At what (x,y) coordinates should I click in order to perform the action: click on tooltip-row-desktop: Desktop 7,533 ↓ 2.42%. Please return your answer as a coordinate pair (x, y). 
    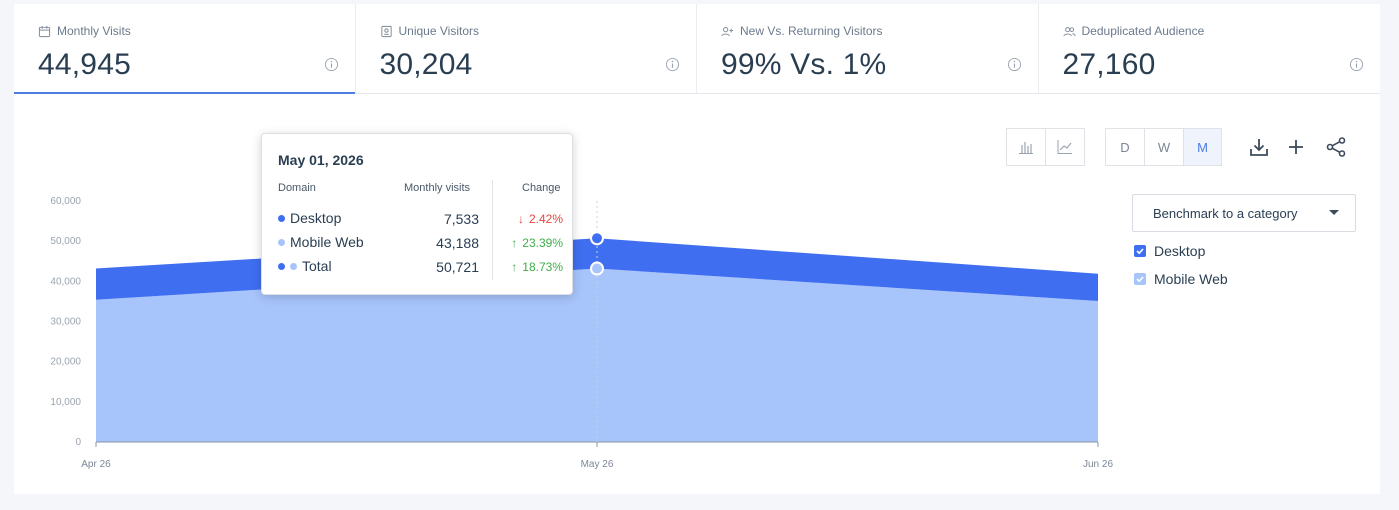
    Looking at the image, I should click on (418, 220).